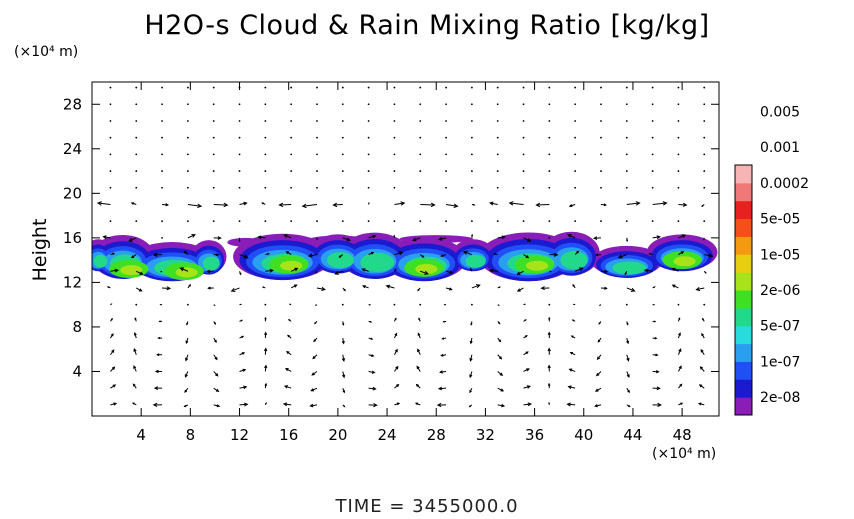 The width and height of the screenshot is (854, 519). What do you see at coordinates (780, 398) in the screenshot?
I see `colorbar-label: 2e-08` at bounding box center [780, 398].